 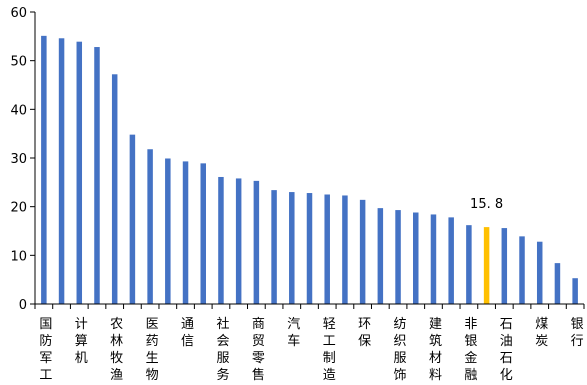 I want to click on y-tick-label: 10, so click(x=18, y=256).